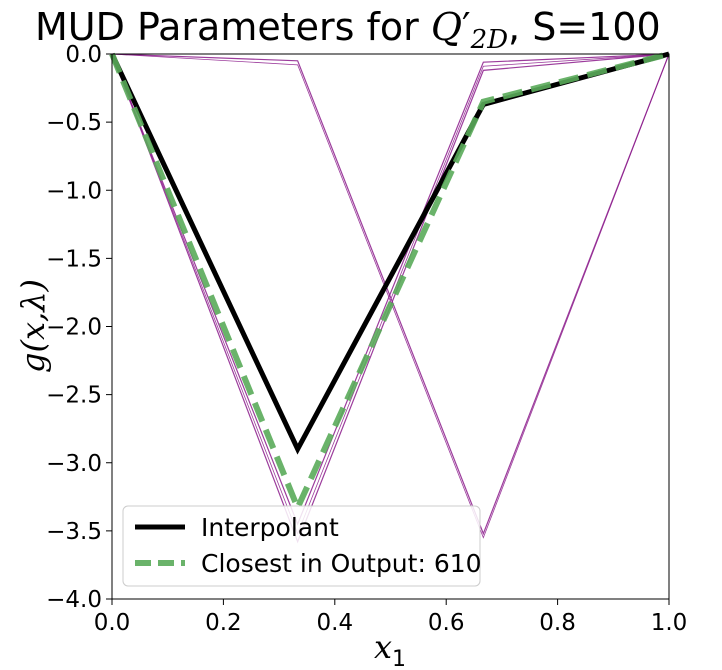  Describe the element at coordinates (223, 623) in the screenshot. I see `x-tick-label: 0.2` at that location.